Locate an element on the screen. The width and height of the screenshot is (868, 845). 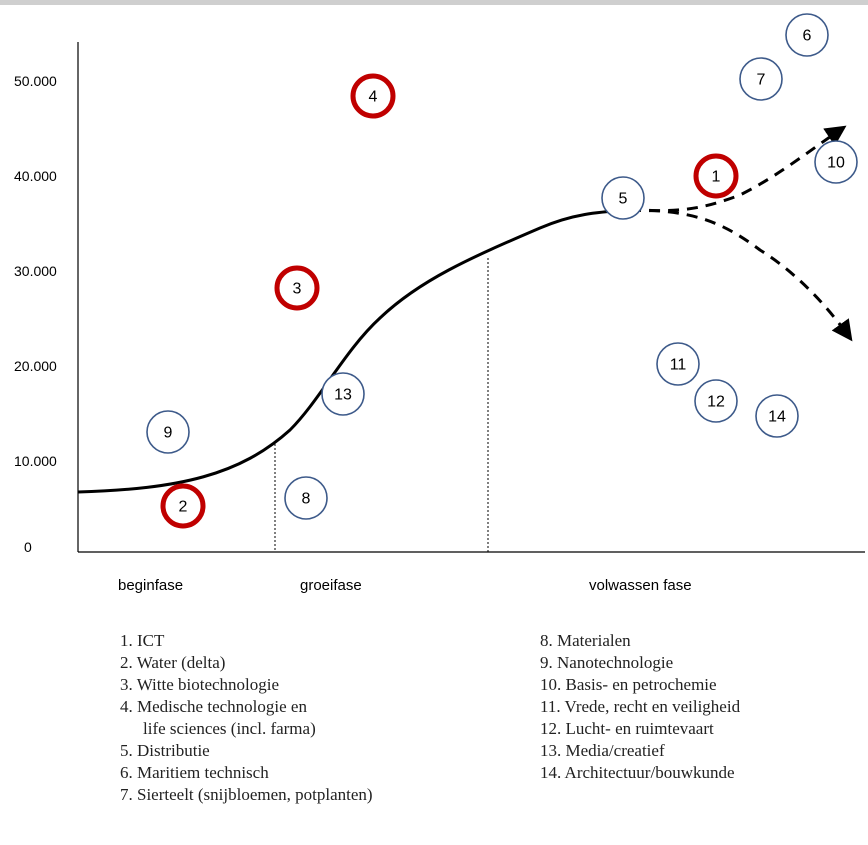
sector-marker-4: 4 is located at coordinates (373, 96).